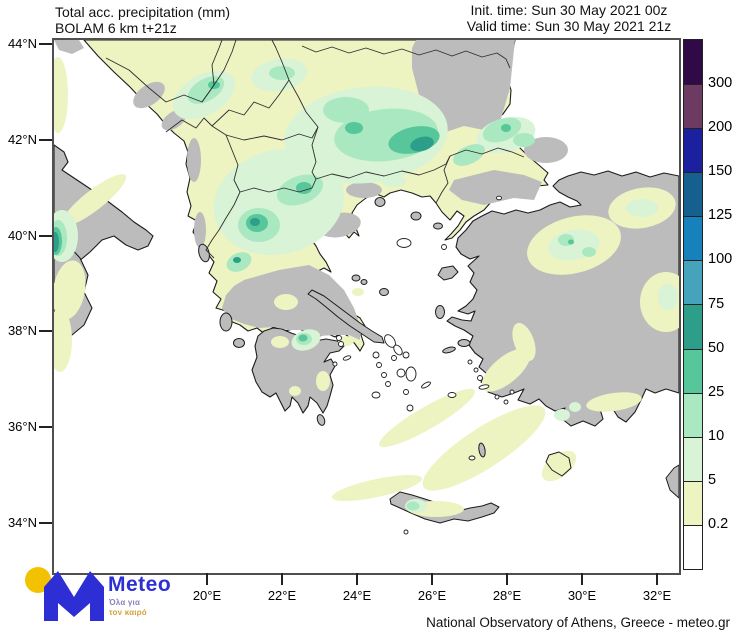  What do you see at coordinates (416, 216) in the screenshot?
I see `samothrace` at bounding box center [416, 216].